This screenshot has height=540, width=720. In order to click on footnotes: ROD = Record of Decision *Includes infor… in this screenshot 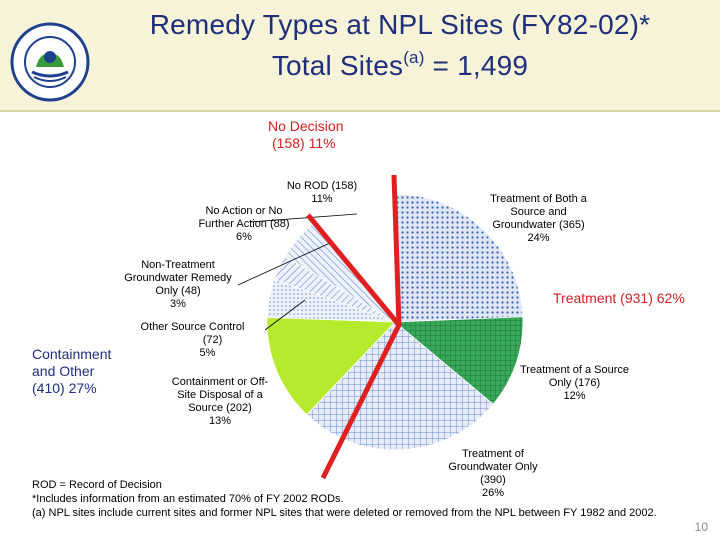, I will do `click(376, 499)`.